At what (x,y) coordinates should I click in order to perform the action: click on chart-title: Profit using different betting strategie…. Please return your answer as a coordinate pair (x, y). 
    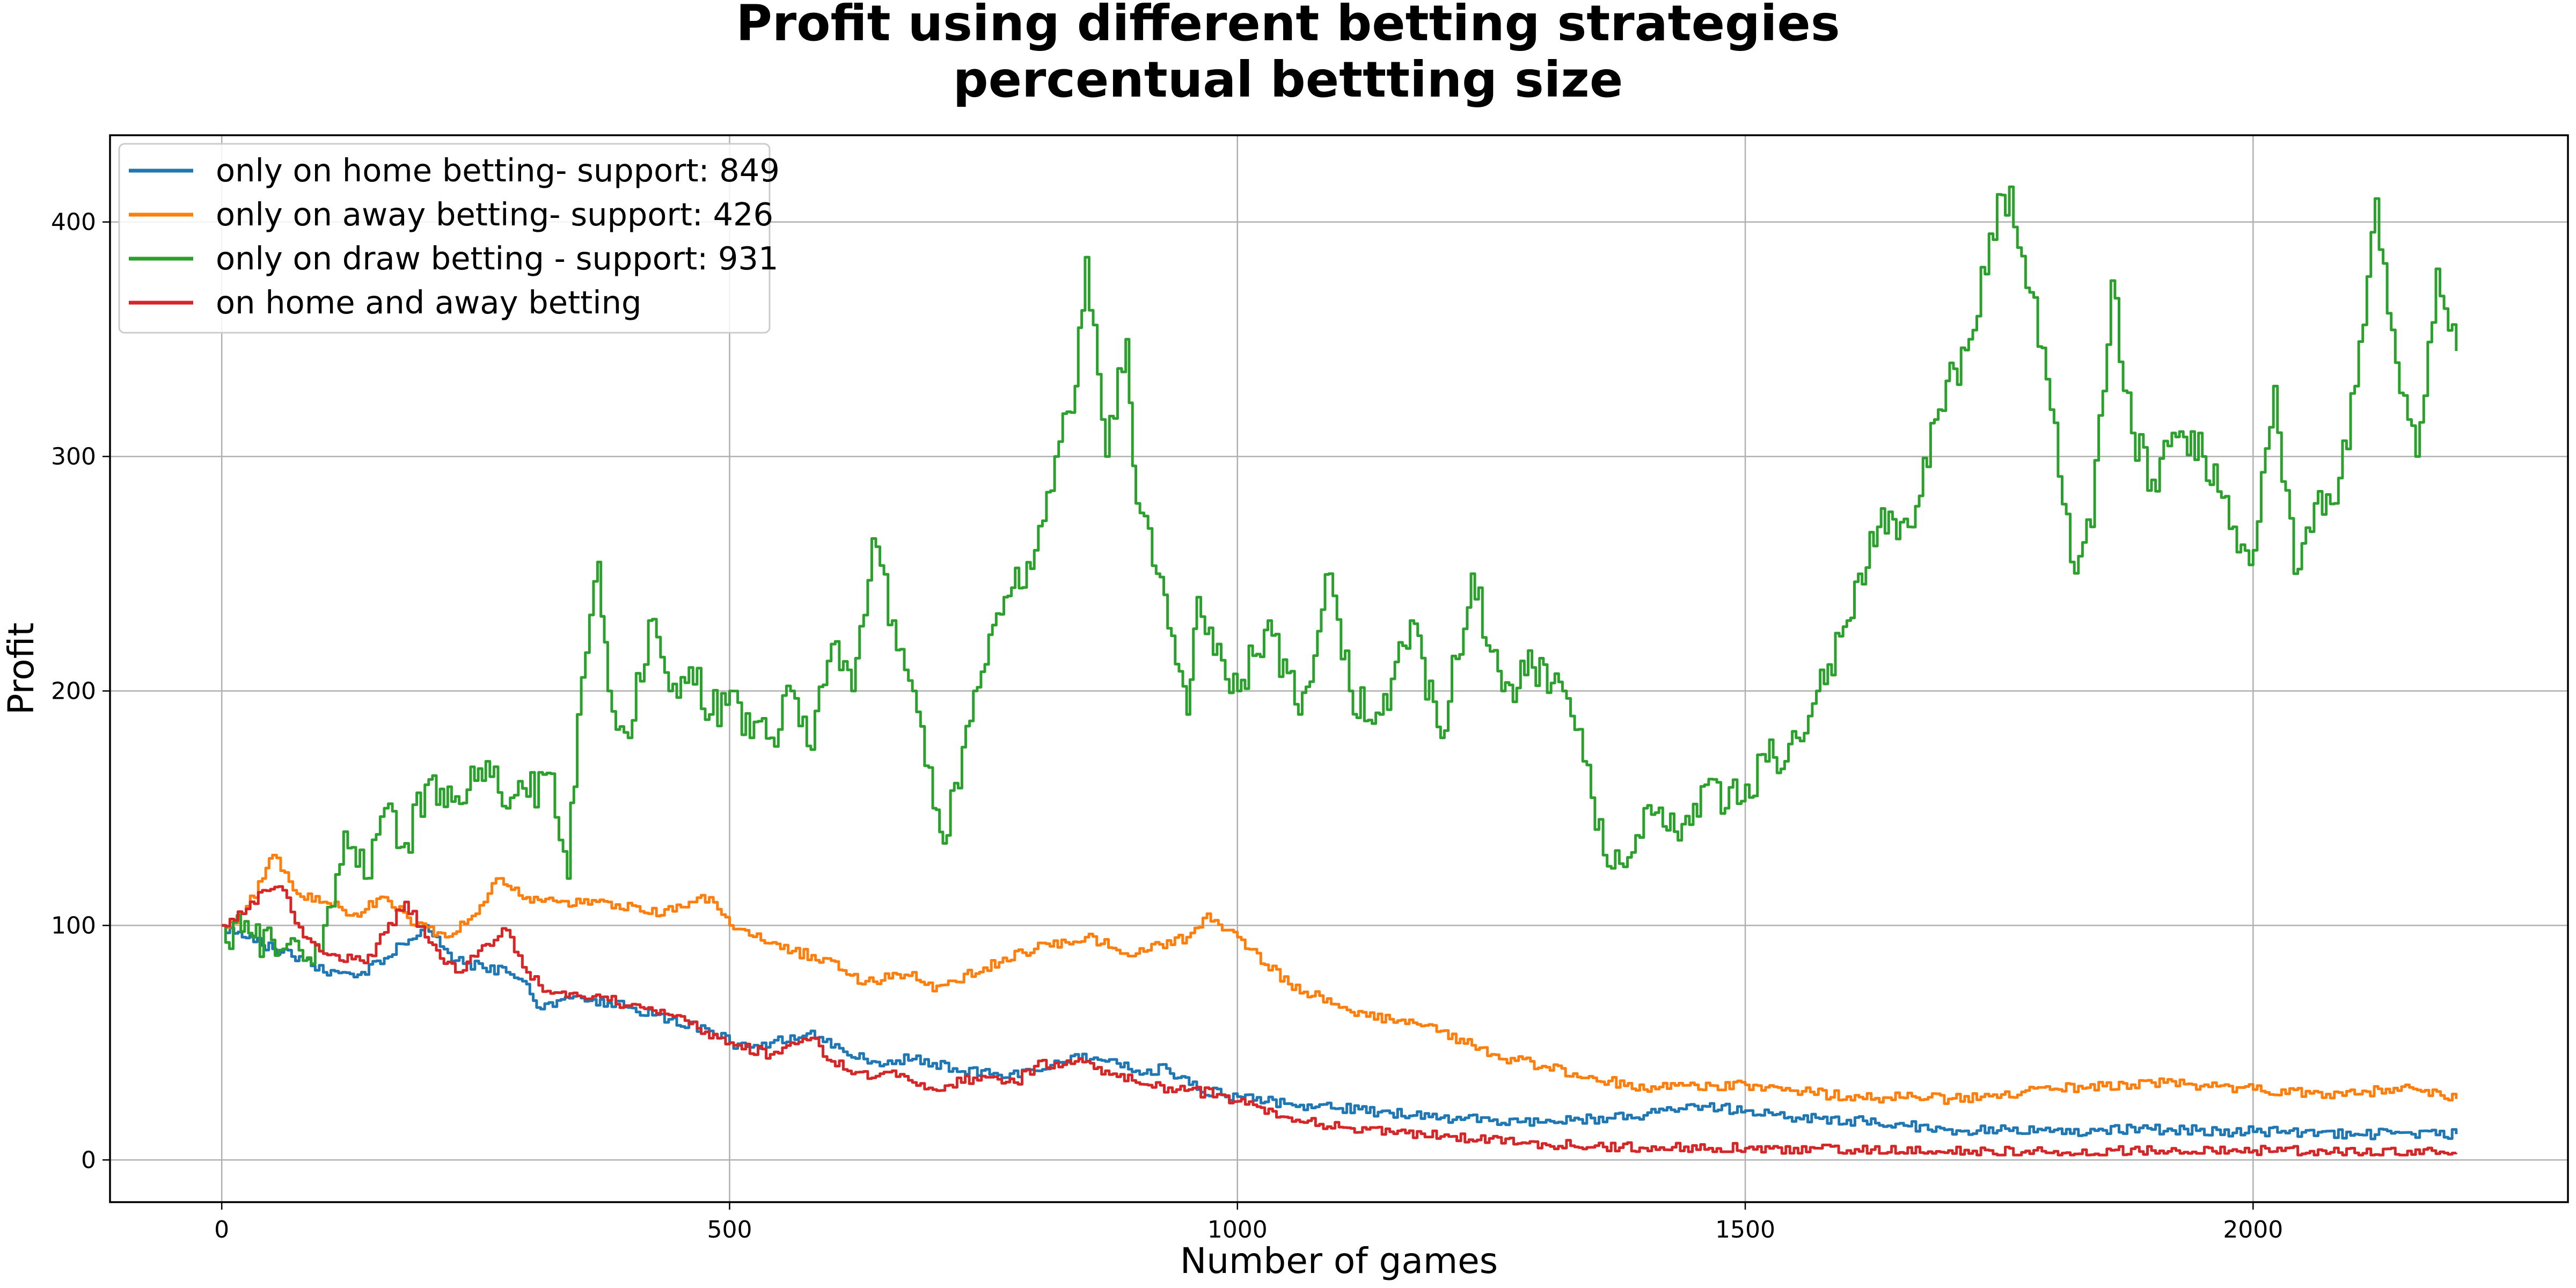
    Looking at the image, I should click on (1288, 26).